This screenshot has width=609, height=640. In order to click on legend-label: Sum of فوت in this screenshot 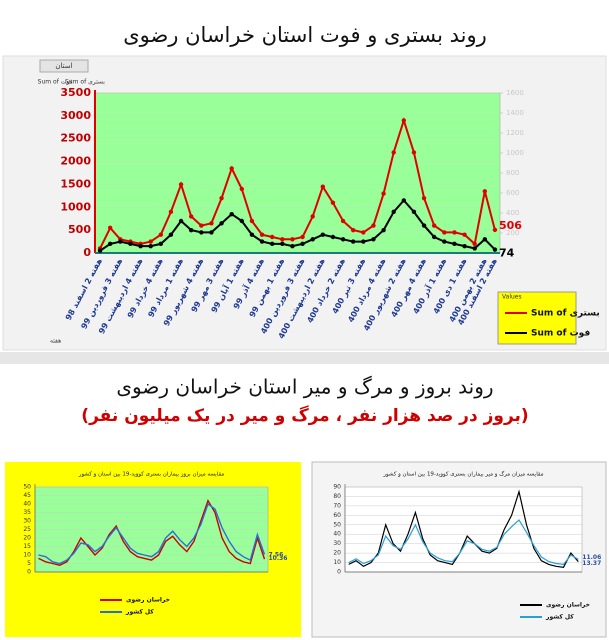, I will do `click(560, 334)`.